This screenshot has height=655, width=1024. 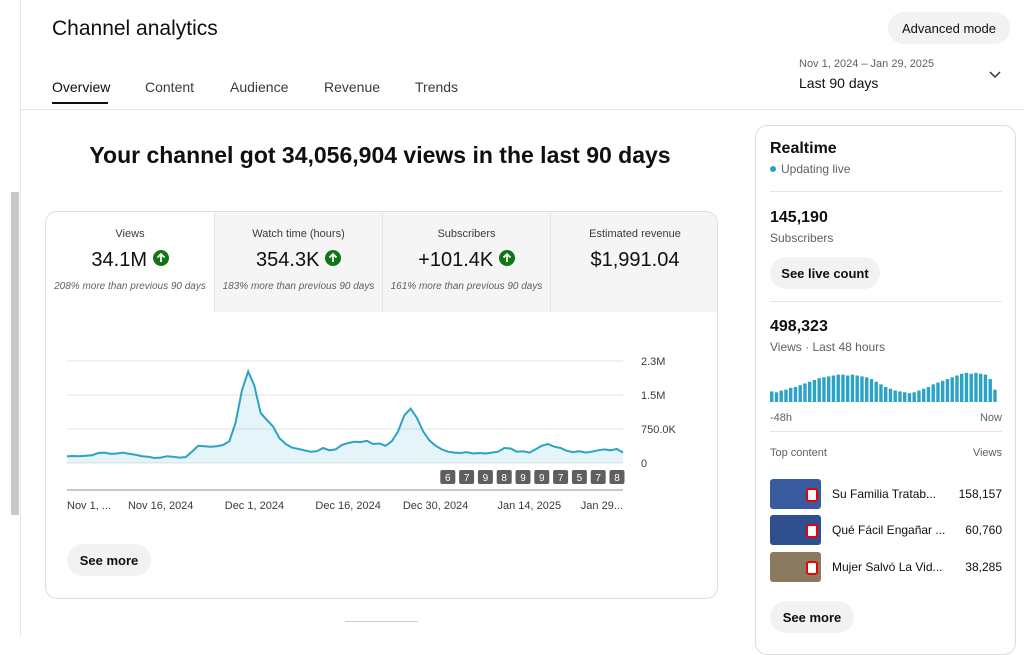 I want to click on publish-count: 5, so click(x=580, y=478).